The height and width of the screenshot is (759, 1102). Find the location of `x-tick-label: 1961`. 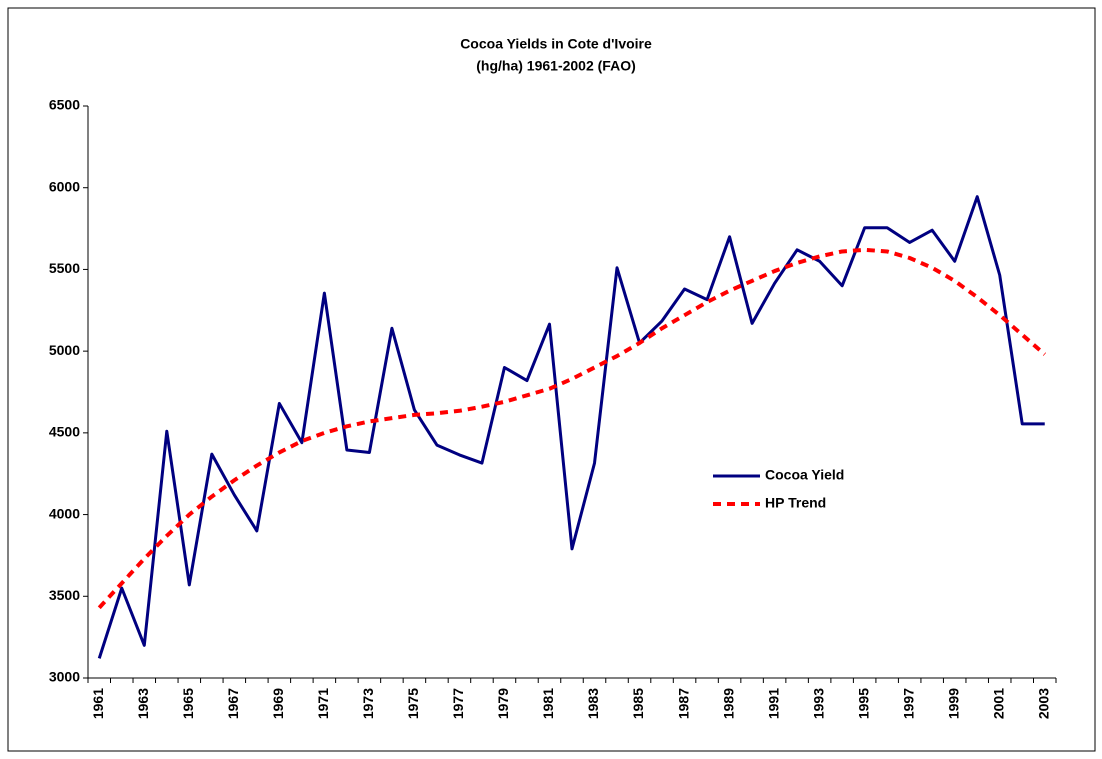

x-tick-label: 1961 is located at coordinates (98, 703).